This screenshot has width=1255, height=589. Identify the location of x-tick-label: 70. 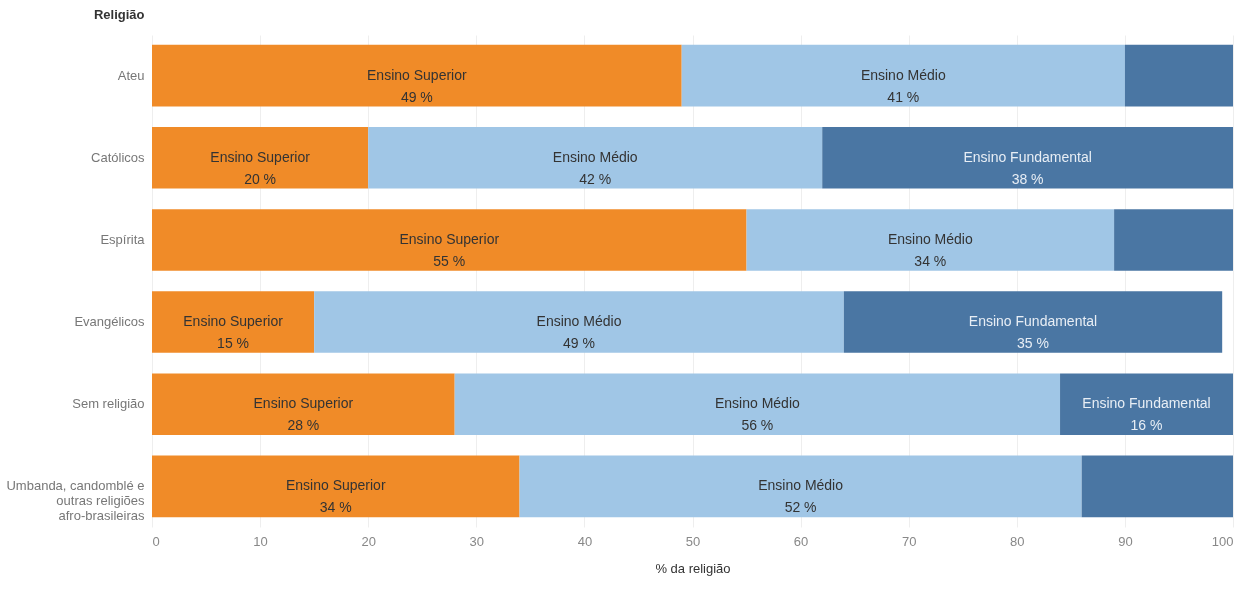
(909, 541).